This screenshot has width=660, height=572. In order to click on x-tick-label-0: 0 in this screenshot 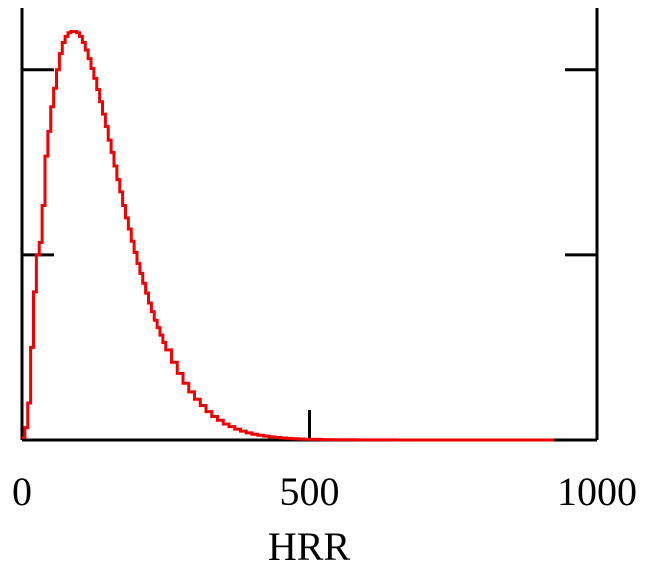, I will do `click(22, 491)`.